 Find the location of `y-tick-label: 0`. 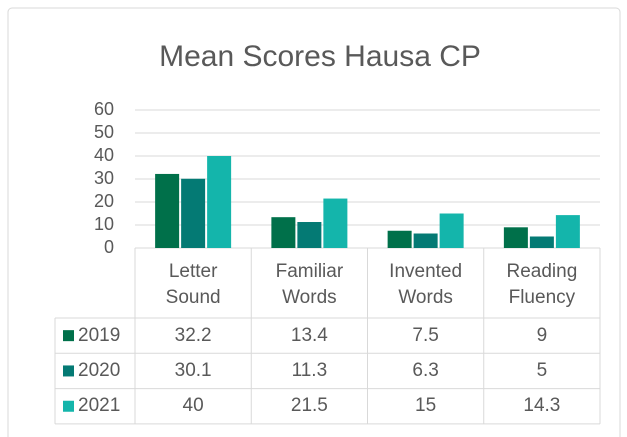

y-tick-label: 0 is located at coordinates (109, 247).